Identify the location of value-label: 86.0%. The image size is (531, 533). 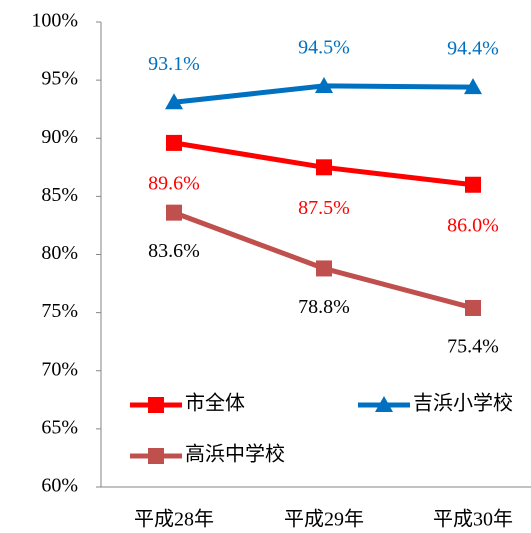
(473, 225).